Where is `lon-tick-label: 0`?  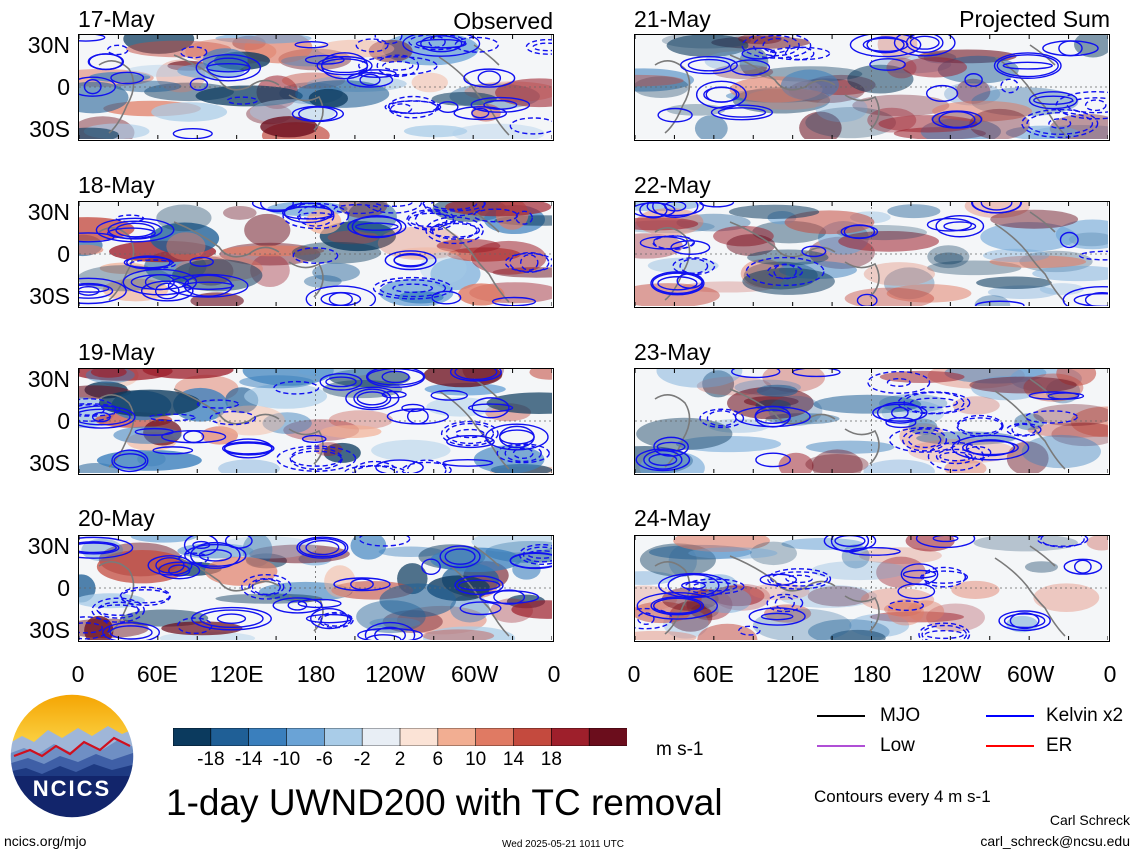
lon-tick-label: 0 is located at coordinates (78, 674).